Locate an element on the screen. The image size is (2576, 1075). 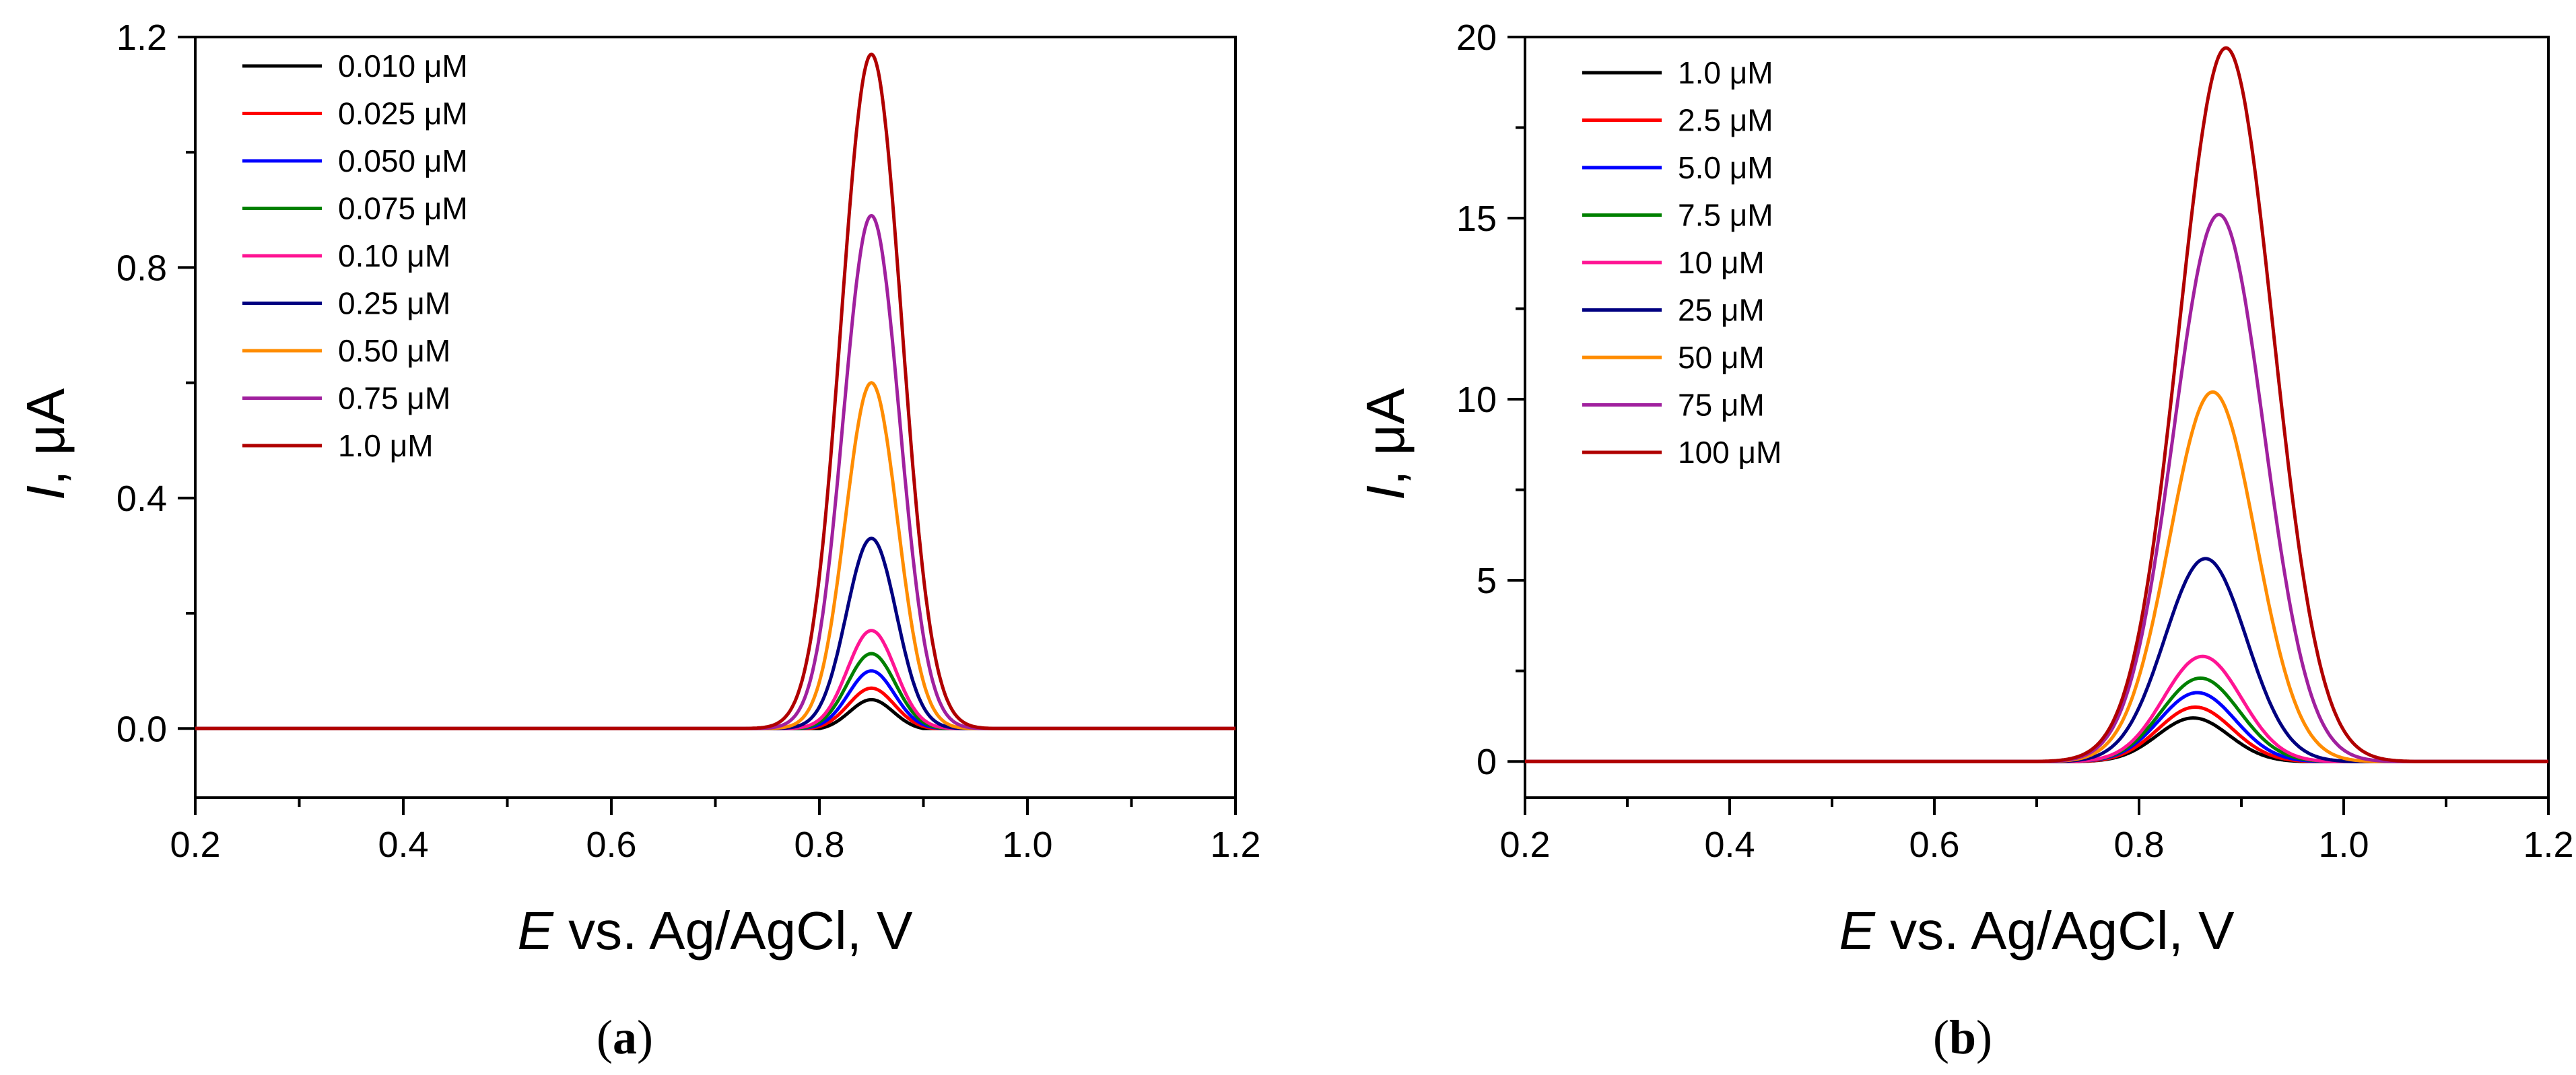
panel-b-x-tick-label: 1.2 is located at coordinates (2548, 845).